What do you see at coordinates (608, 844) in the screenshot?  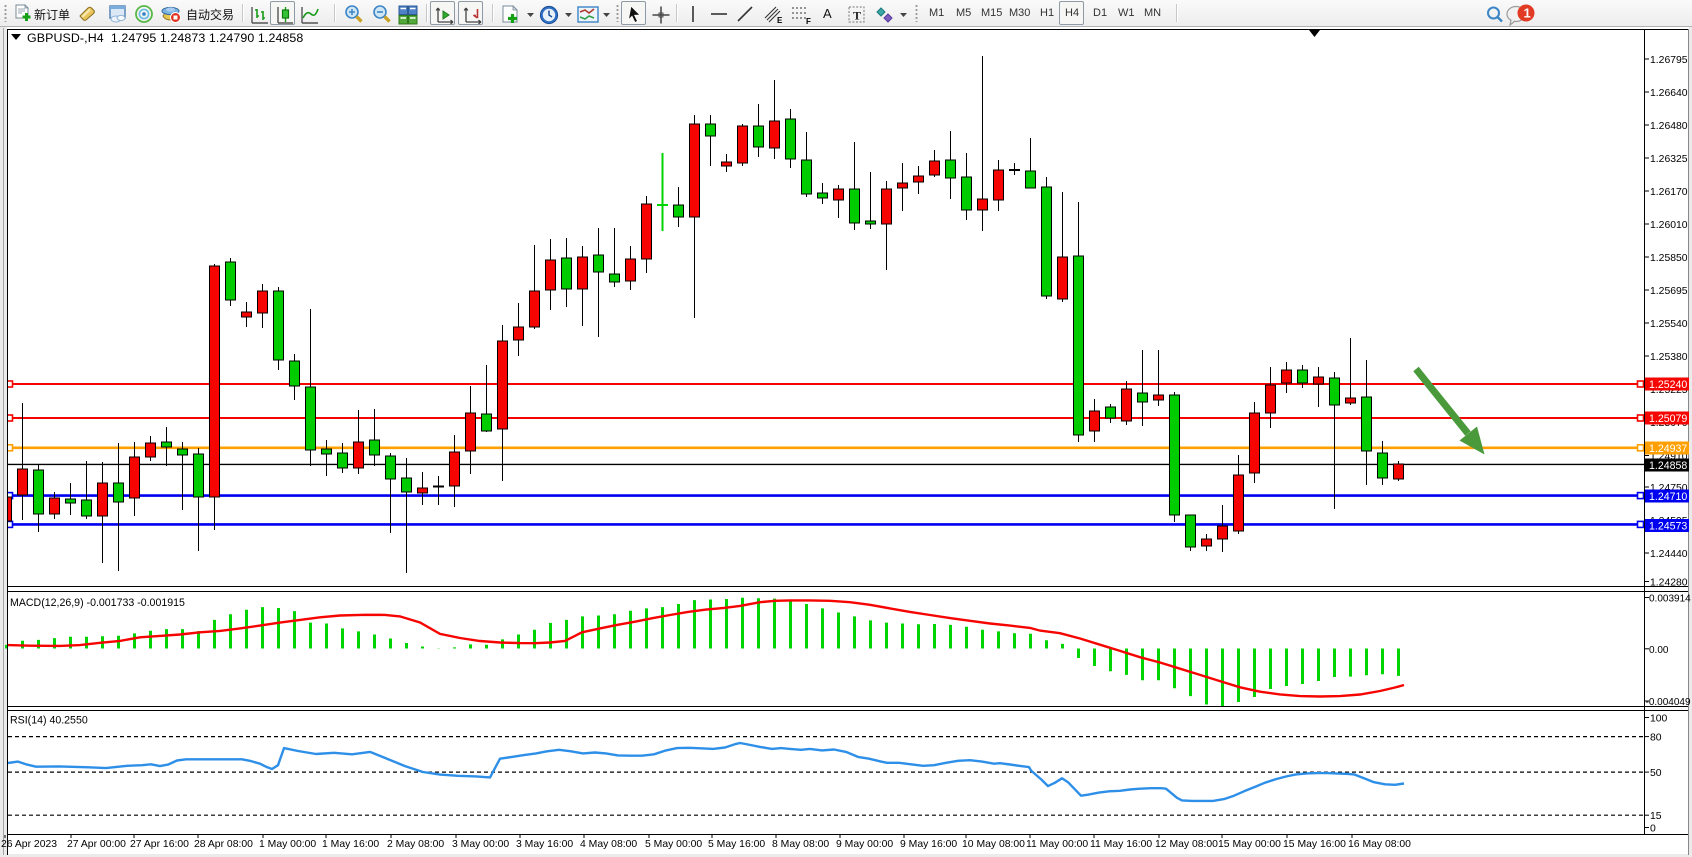 I see `svg-text: 4 May 08:00` at bounding box center [608, 844].